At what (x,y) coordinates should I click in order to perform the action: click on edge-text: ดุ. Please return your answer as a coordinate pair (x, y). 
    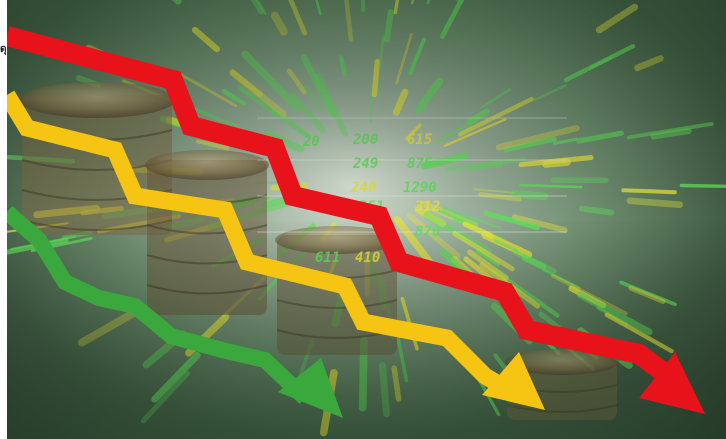
    Looking at the image, I should click on (3, 49).